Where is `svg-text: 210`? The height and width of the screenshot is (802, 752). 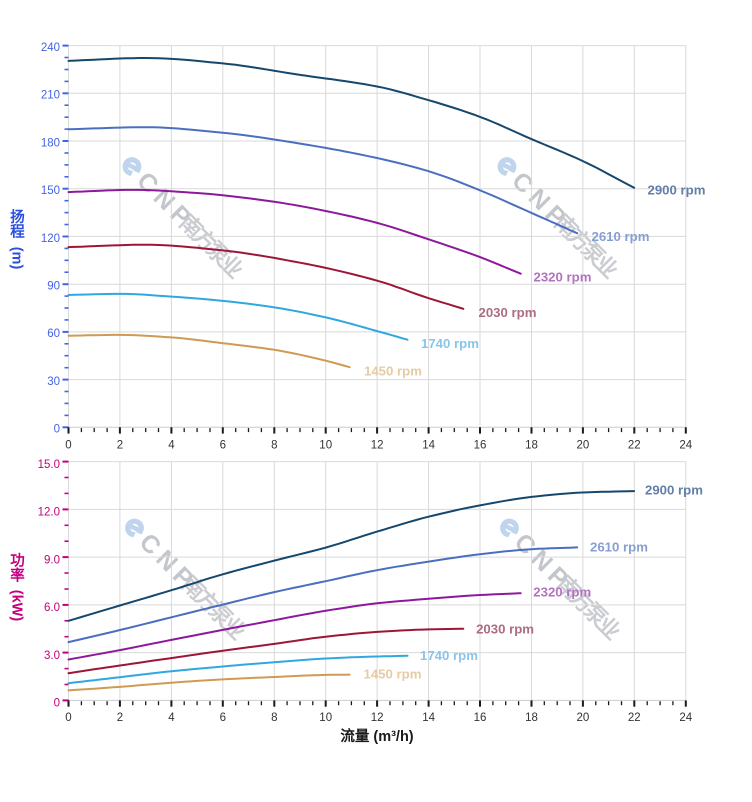 svg-text: 210 is located at coordinates (50, 96).